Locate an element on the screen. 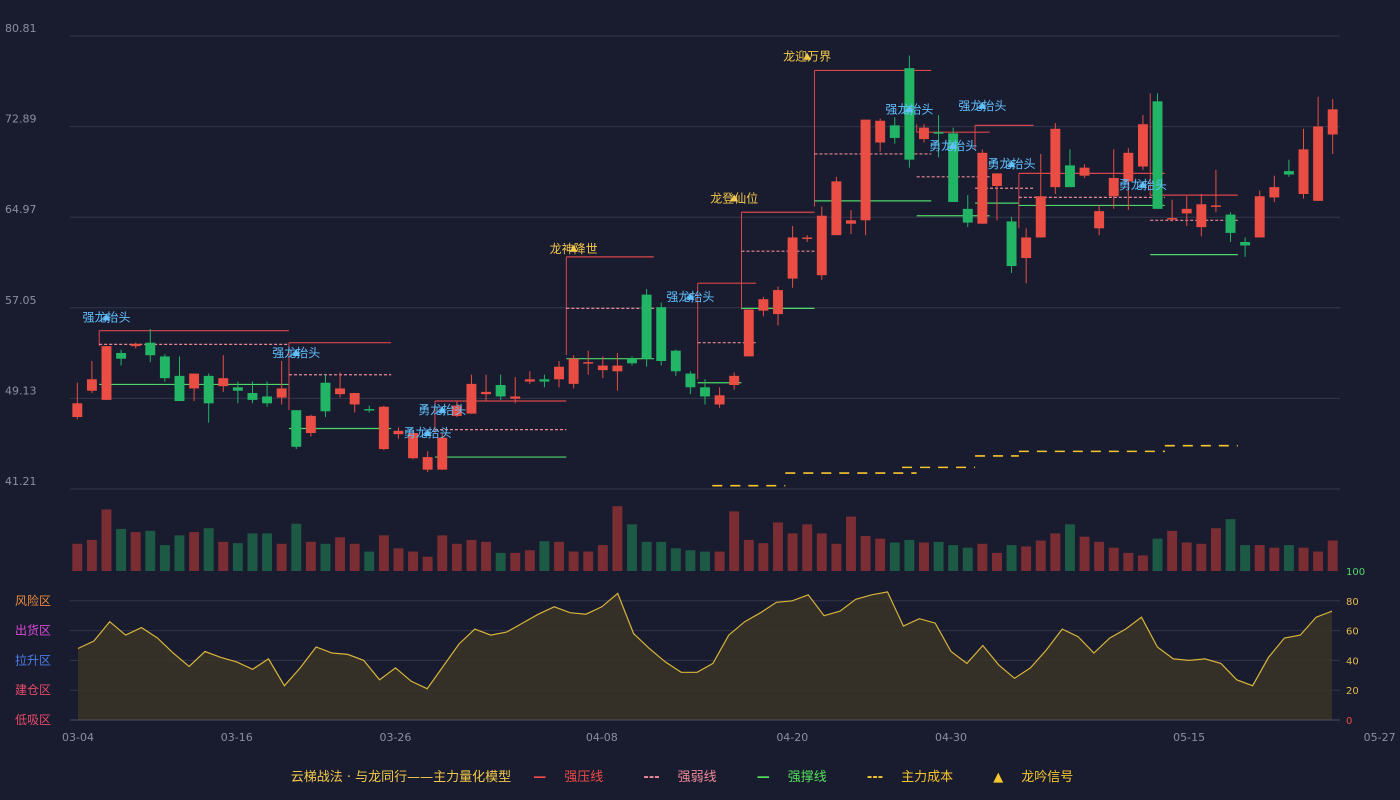  price-tick-label: 49.13 is located at coordinates (21, 390).